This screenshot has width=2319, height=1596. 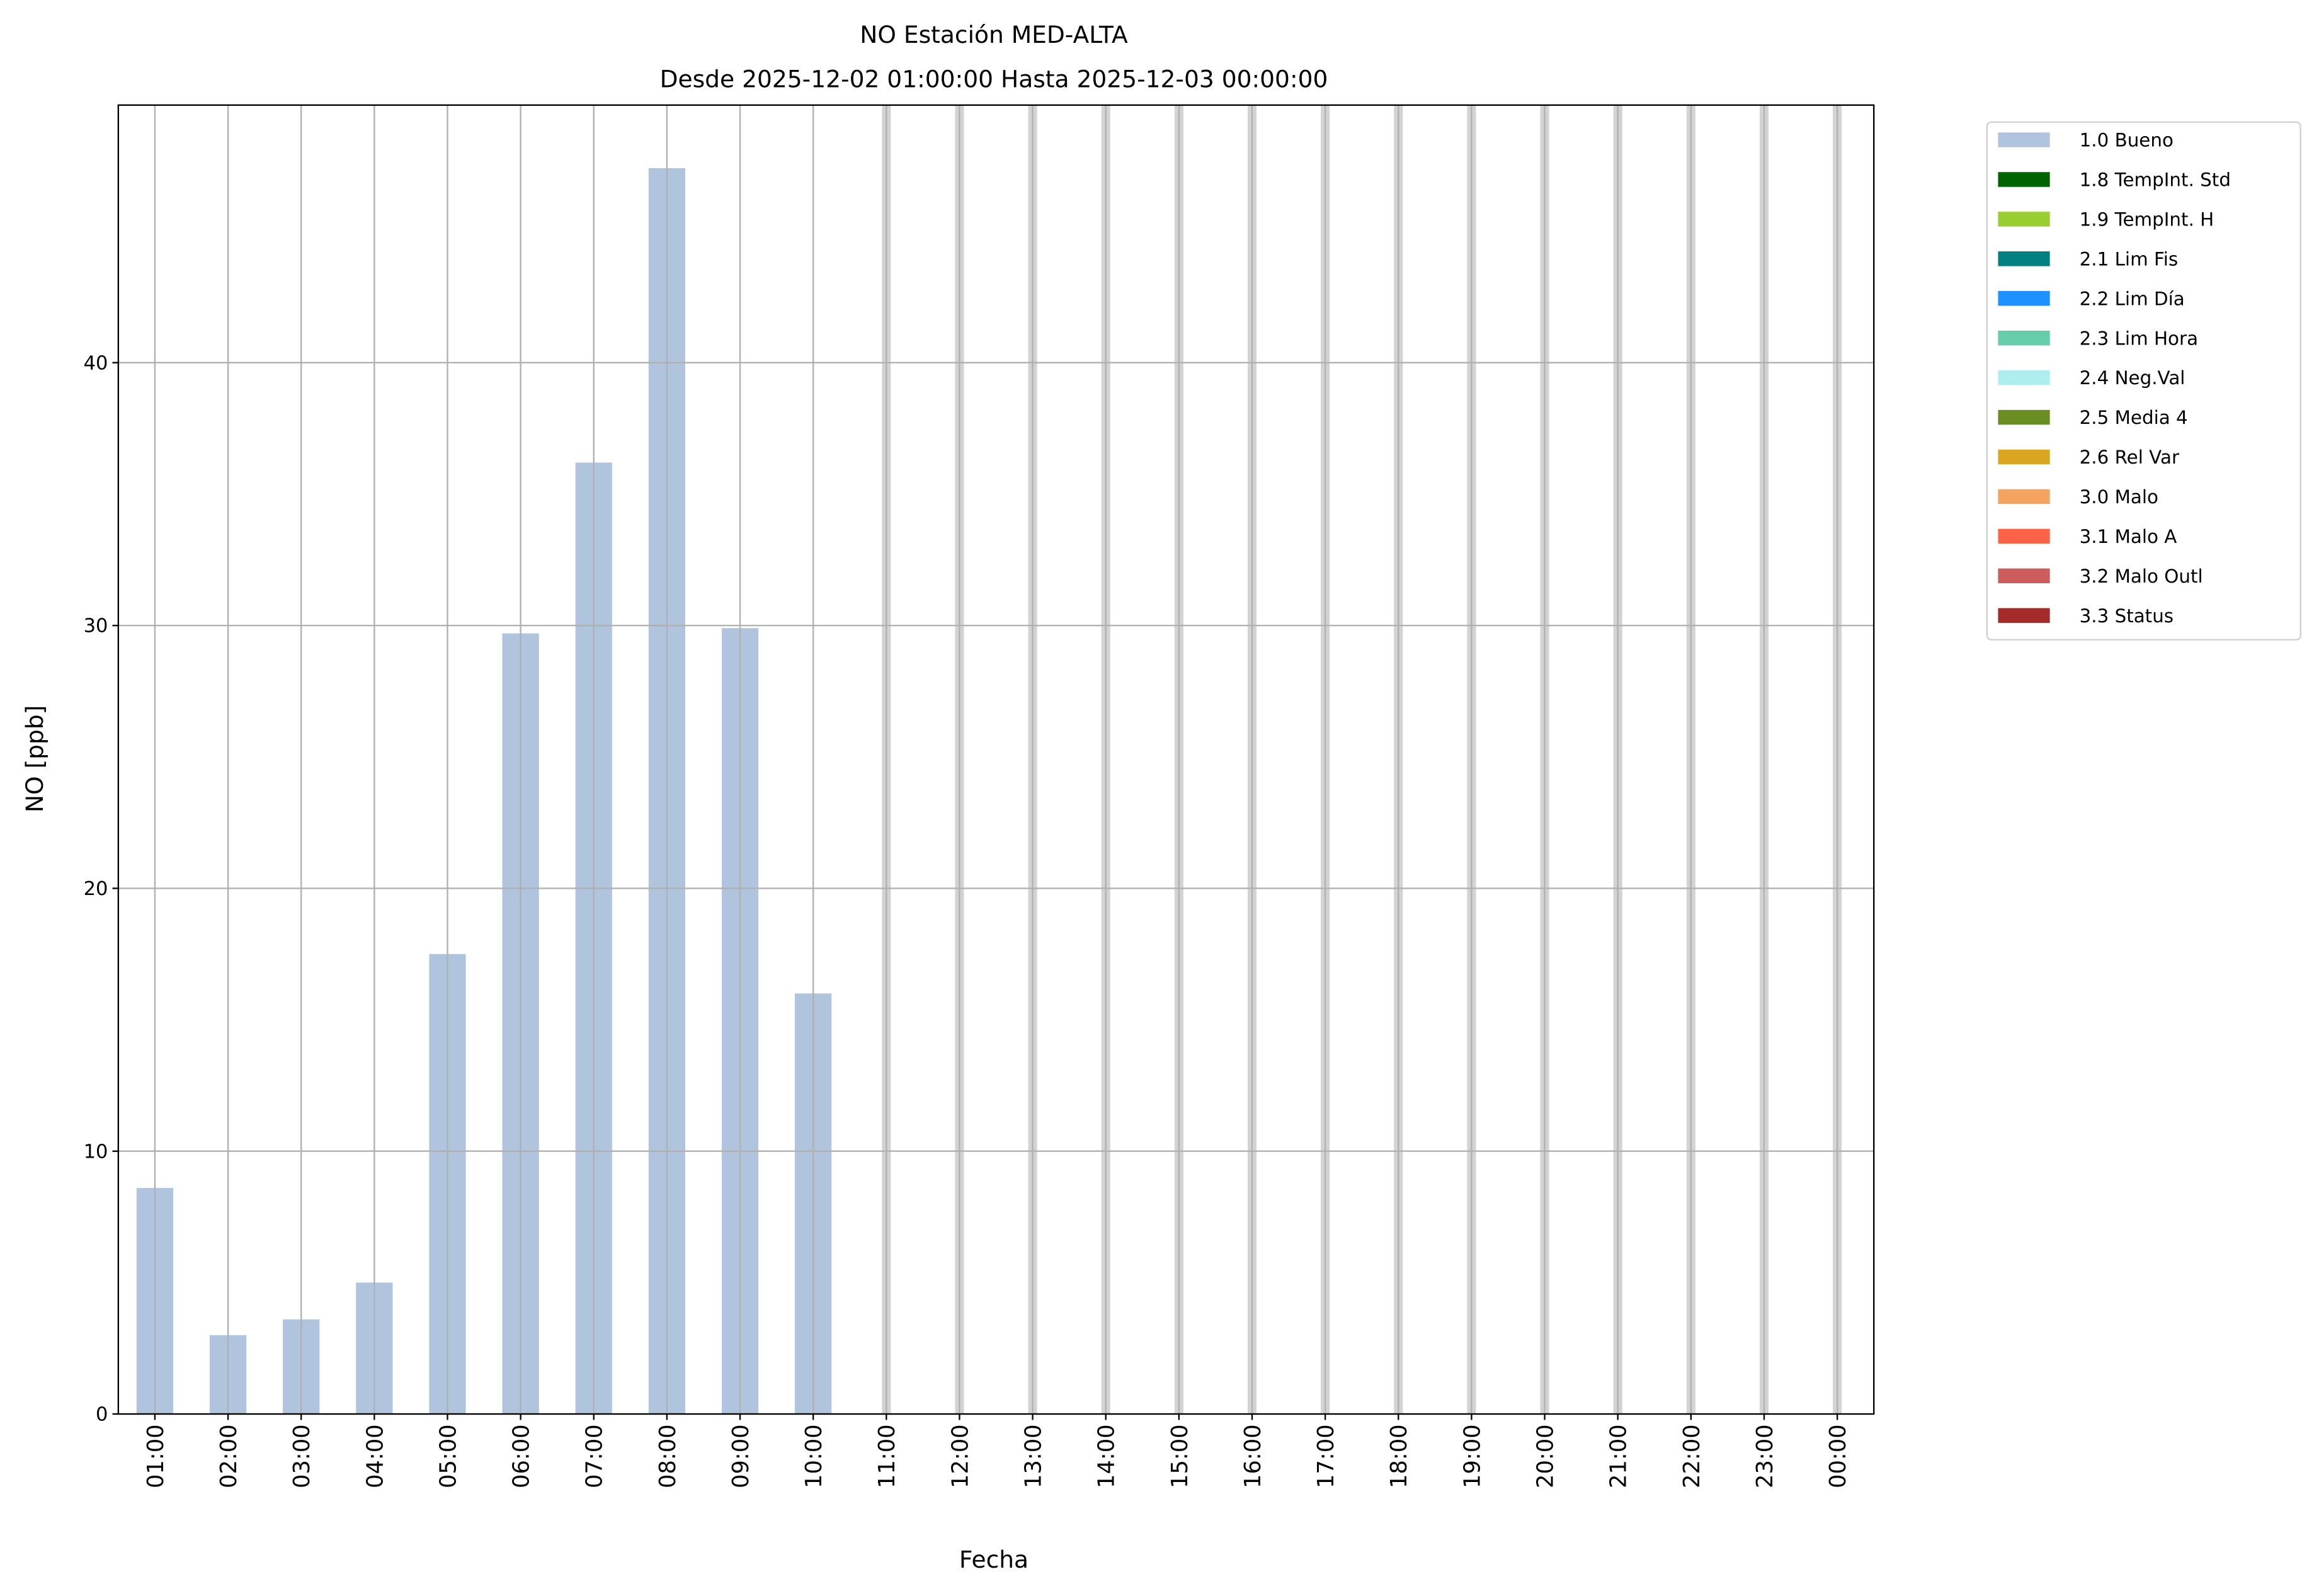 What do you see at coordinates (960, 1456) in the screenshot?
I see `x-tick-label: 12:00` at bounding box center [960, 1456].